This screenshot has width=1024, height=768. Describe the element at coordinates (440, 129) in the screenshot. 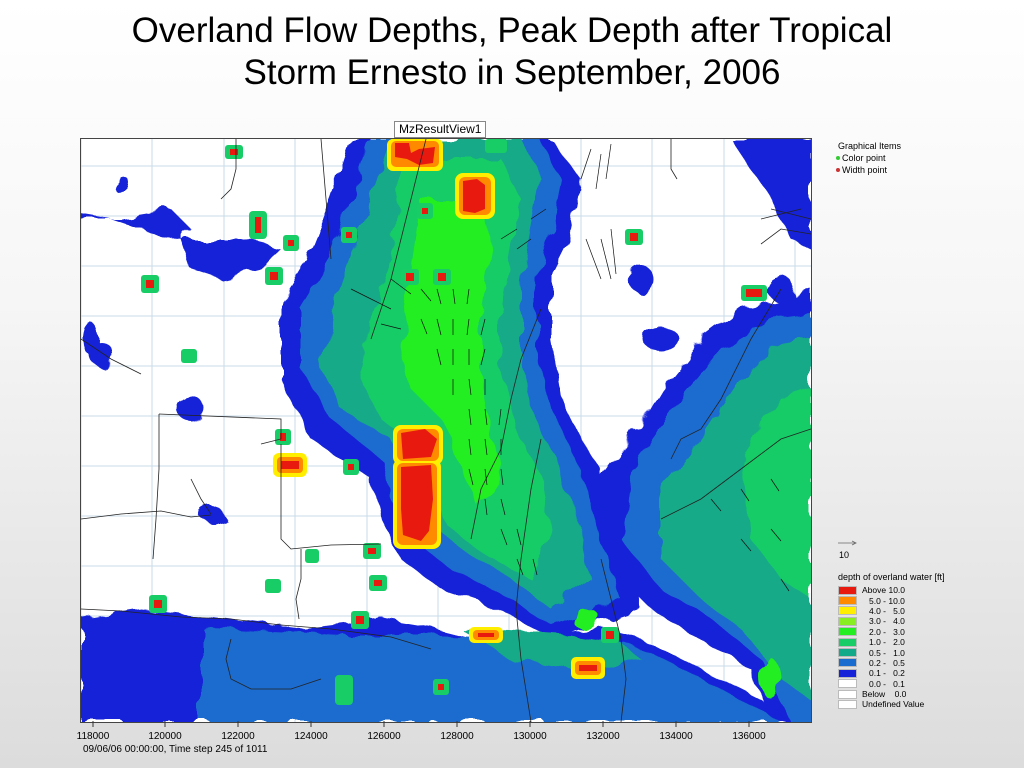

I see `result-view-tab: MzResultView1` at that location.